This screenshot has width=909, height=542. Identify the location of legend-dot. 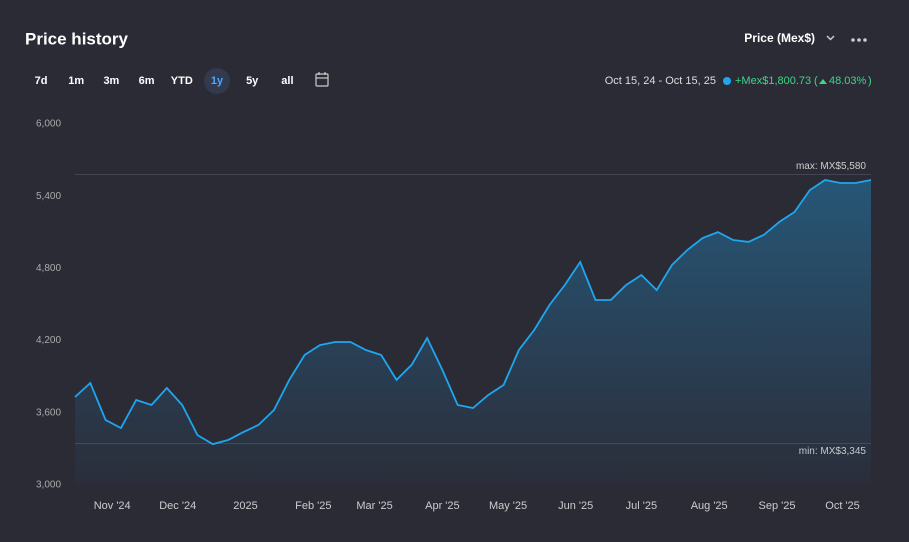
(727, 81).